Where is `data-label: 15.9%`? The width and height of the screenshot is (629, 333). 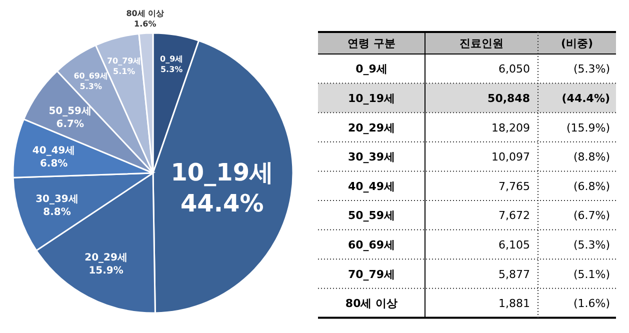 data-label: 15.9% is located at coordinates (106, 271).